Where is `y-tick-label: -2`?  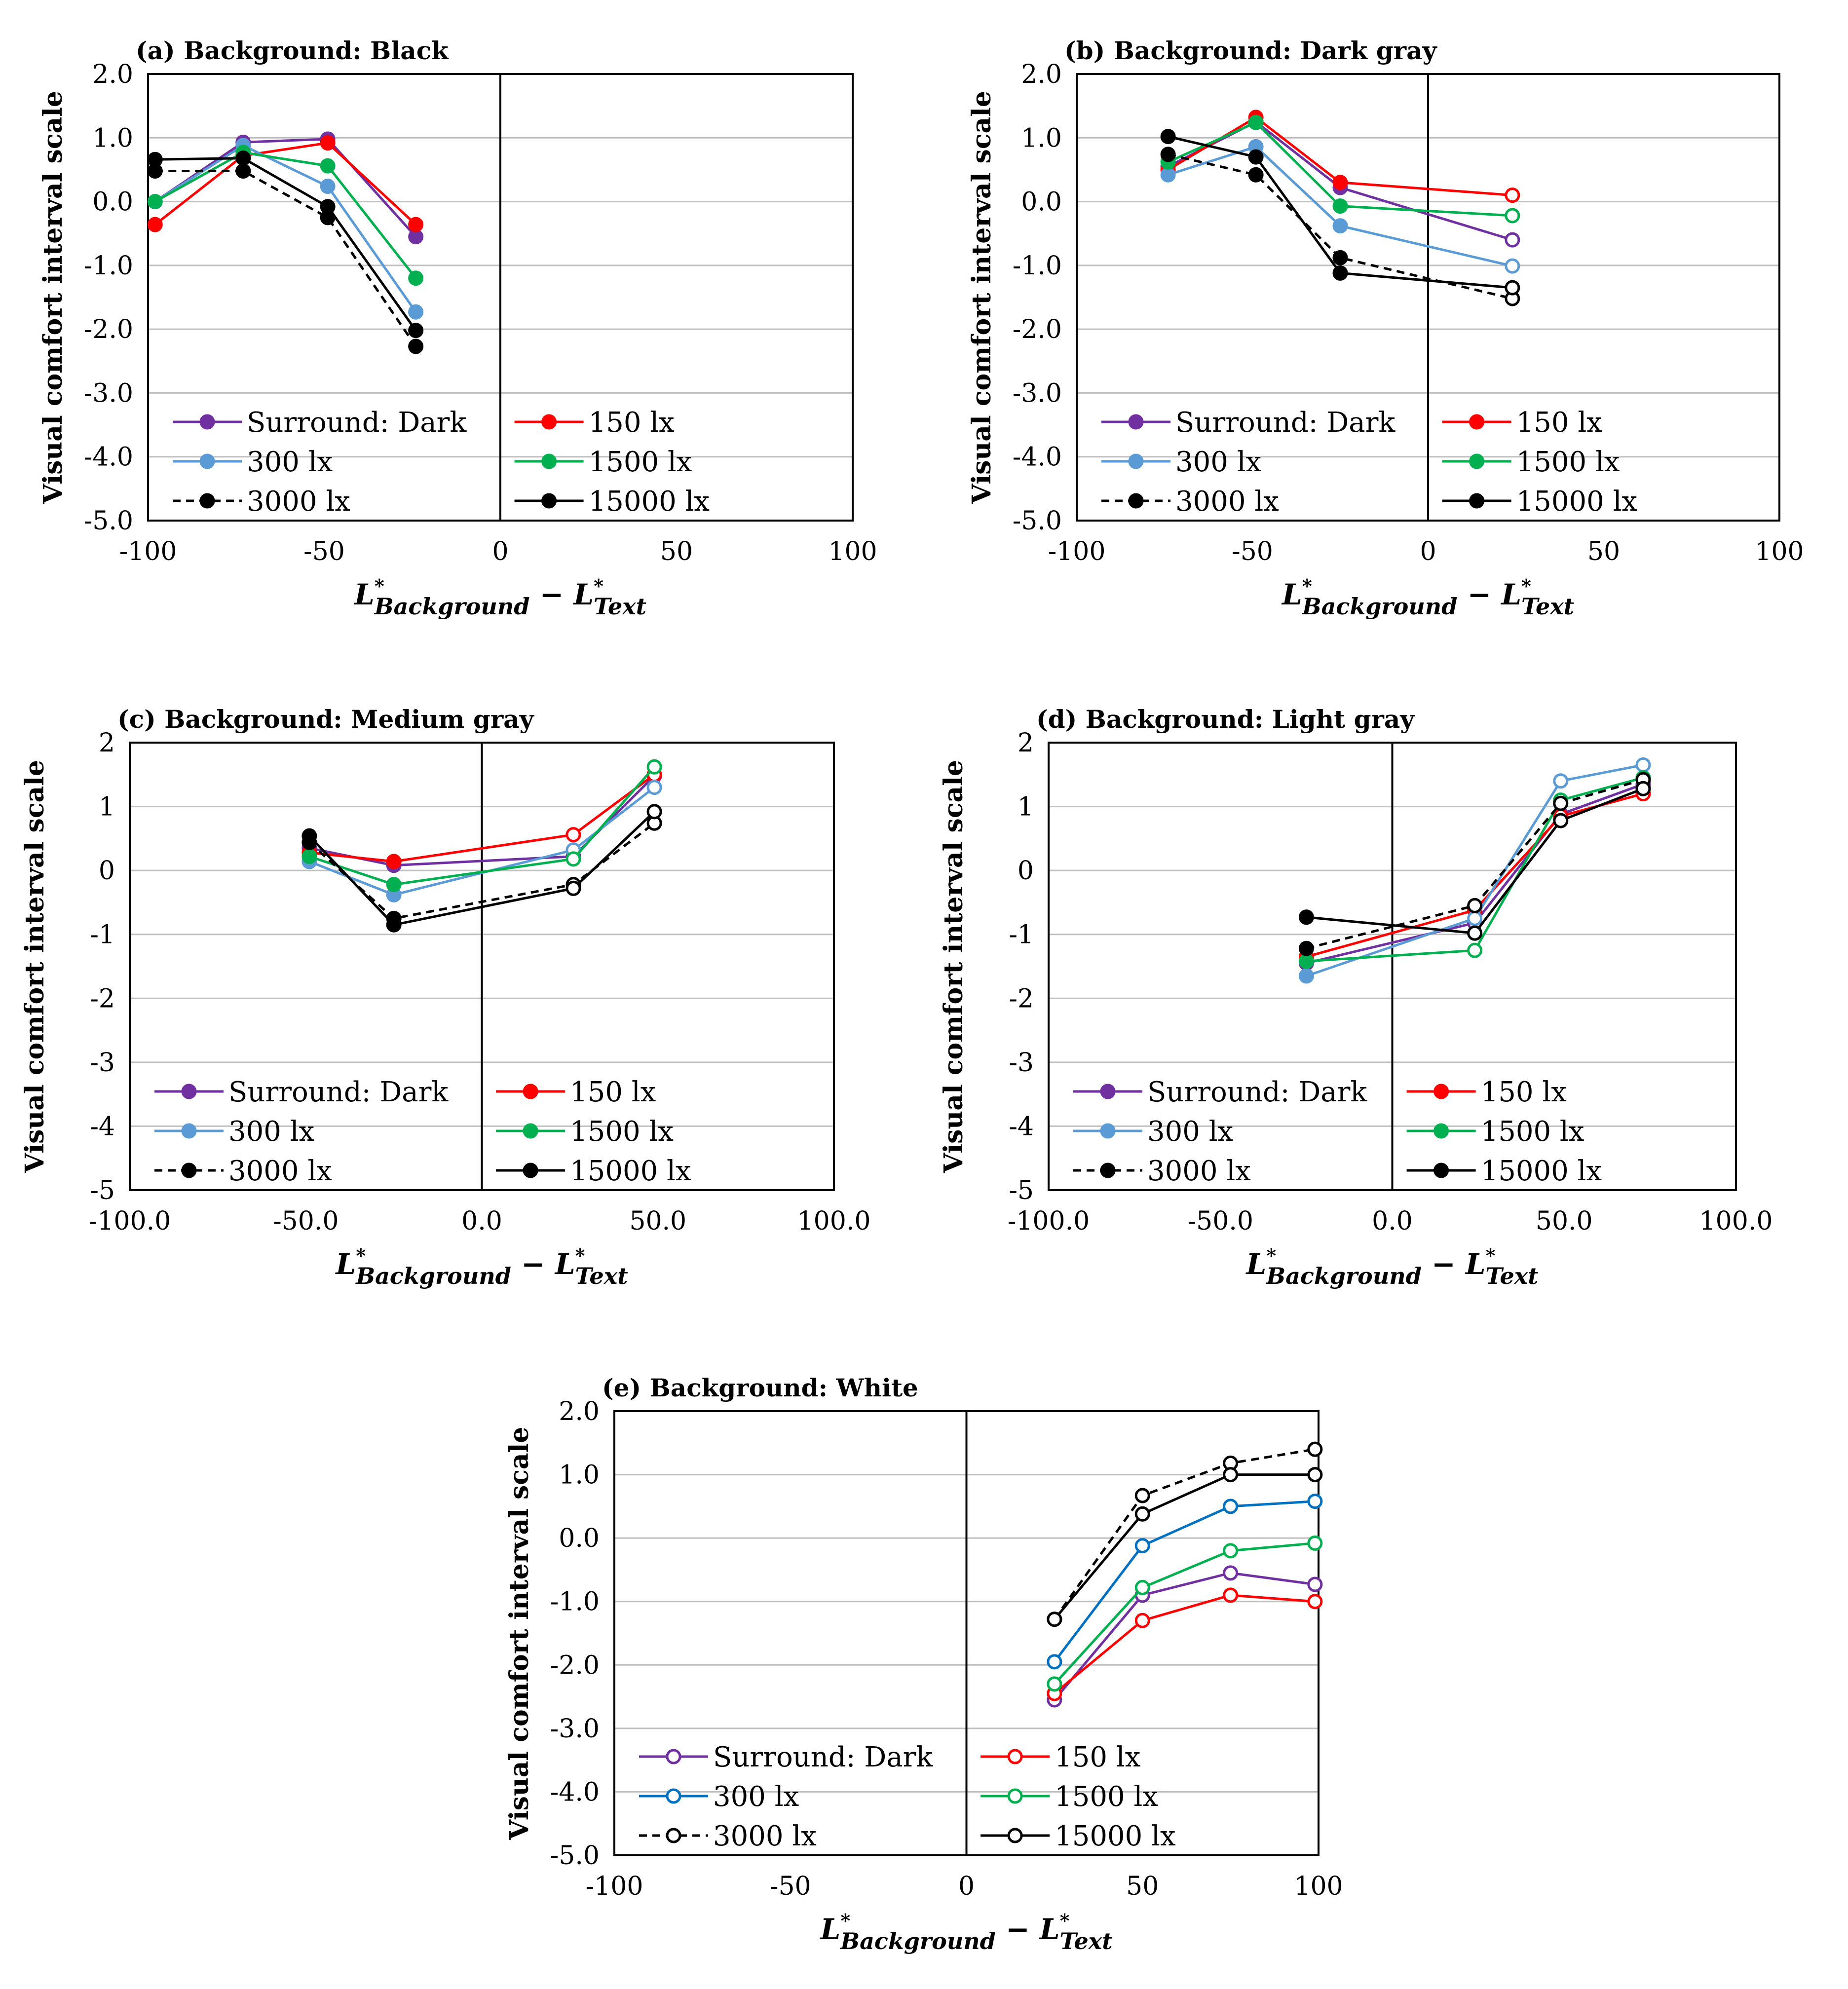 y-tick-label: -2 is located at coordinates (102, 998).